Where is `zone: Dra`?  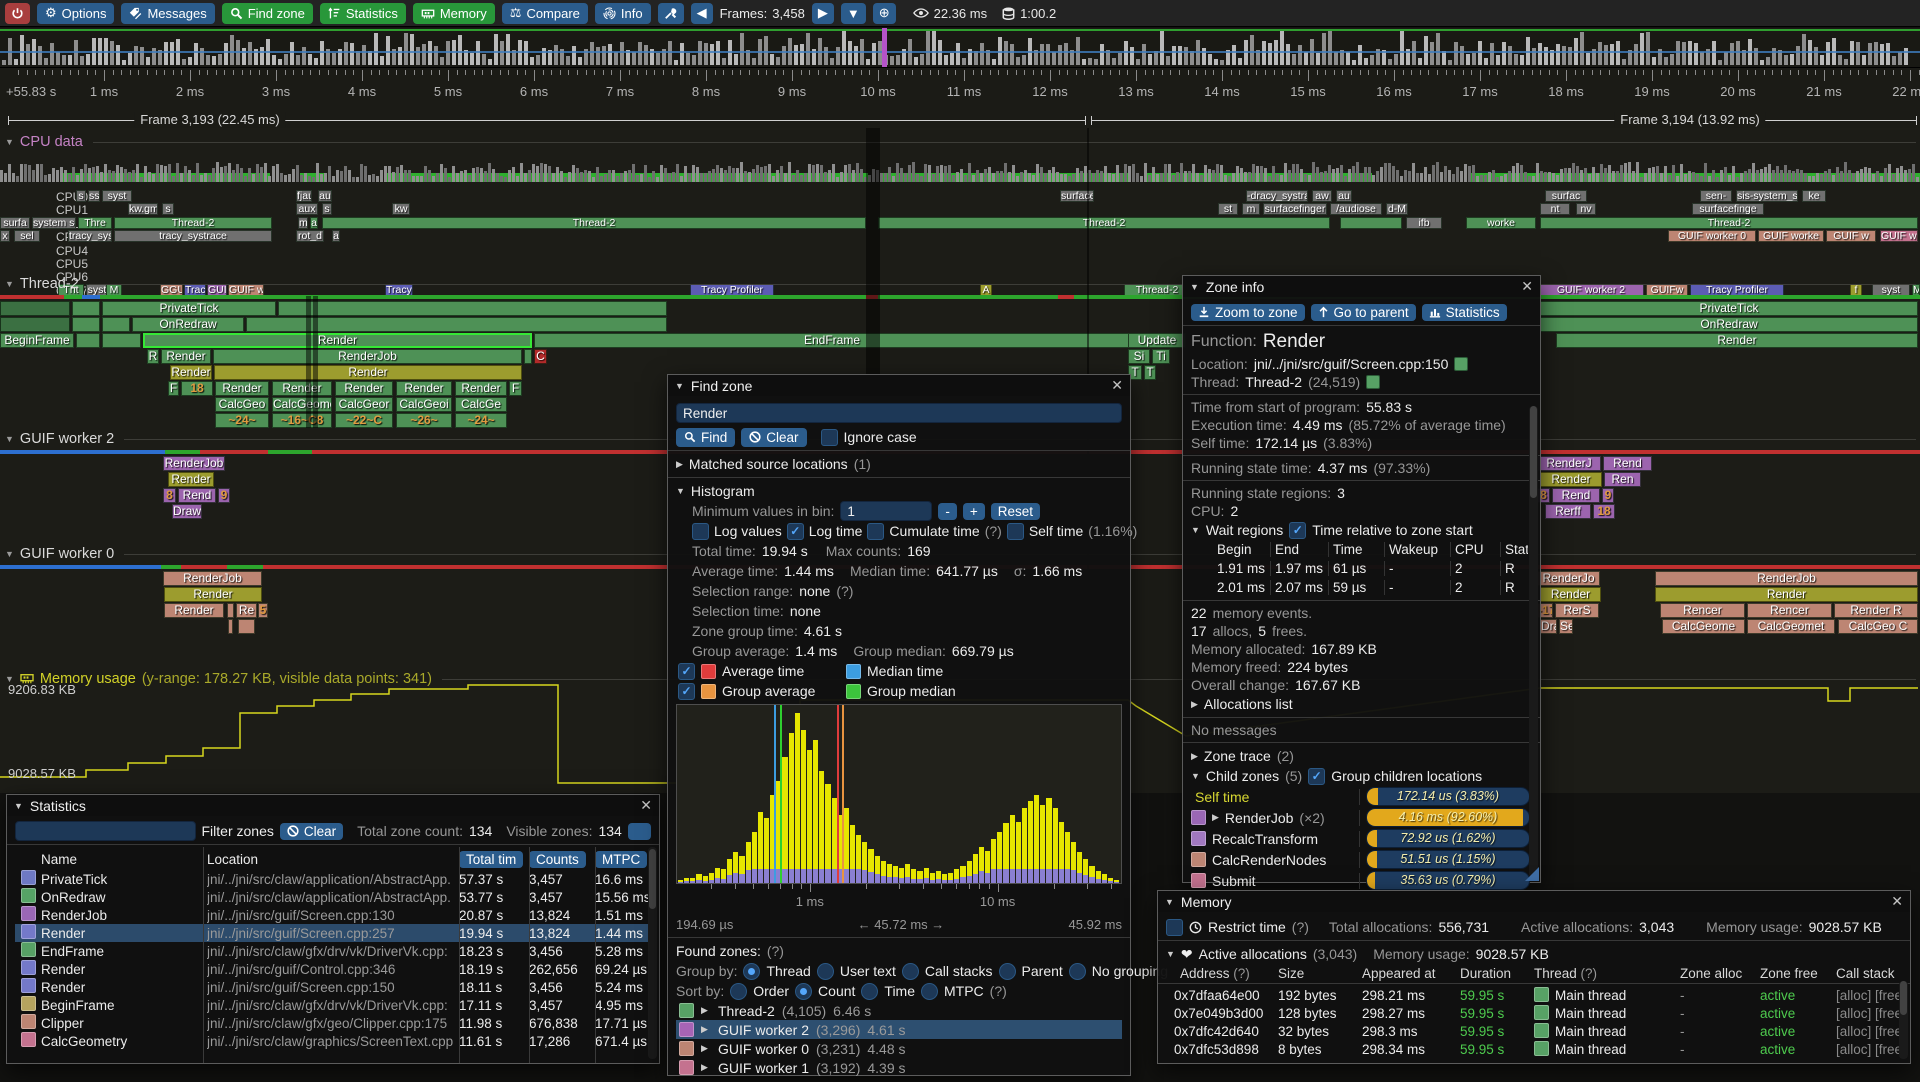
zone: Dra is located at coordinates (1548, 626).